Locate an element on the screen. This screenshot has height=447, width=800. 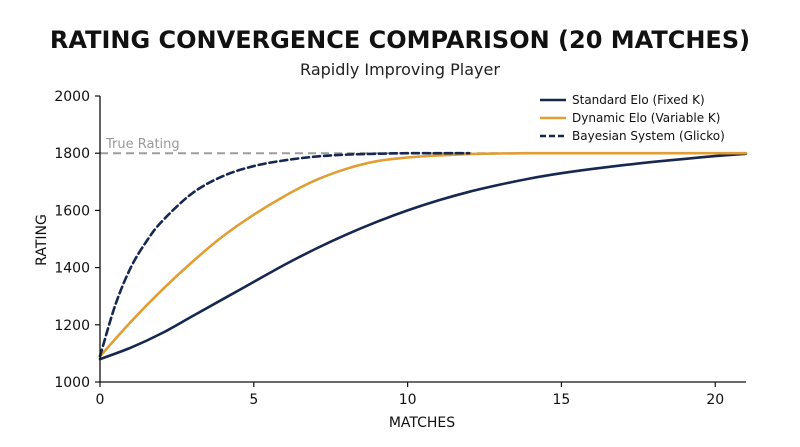
x-tick-label: 0 is located at coordinates (100, 400).